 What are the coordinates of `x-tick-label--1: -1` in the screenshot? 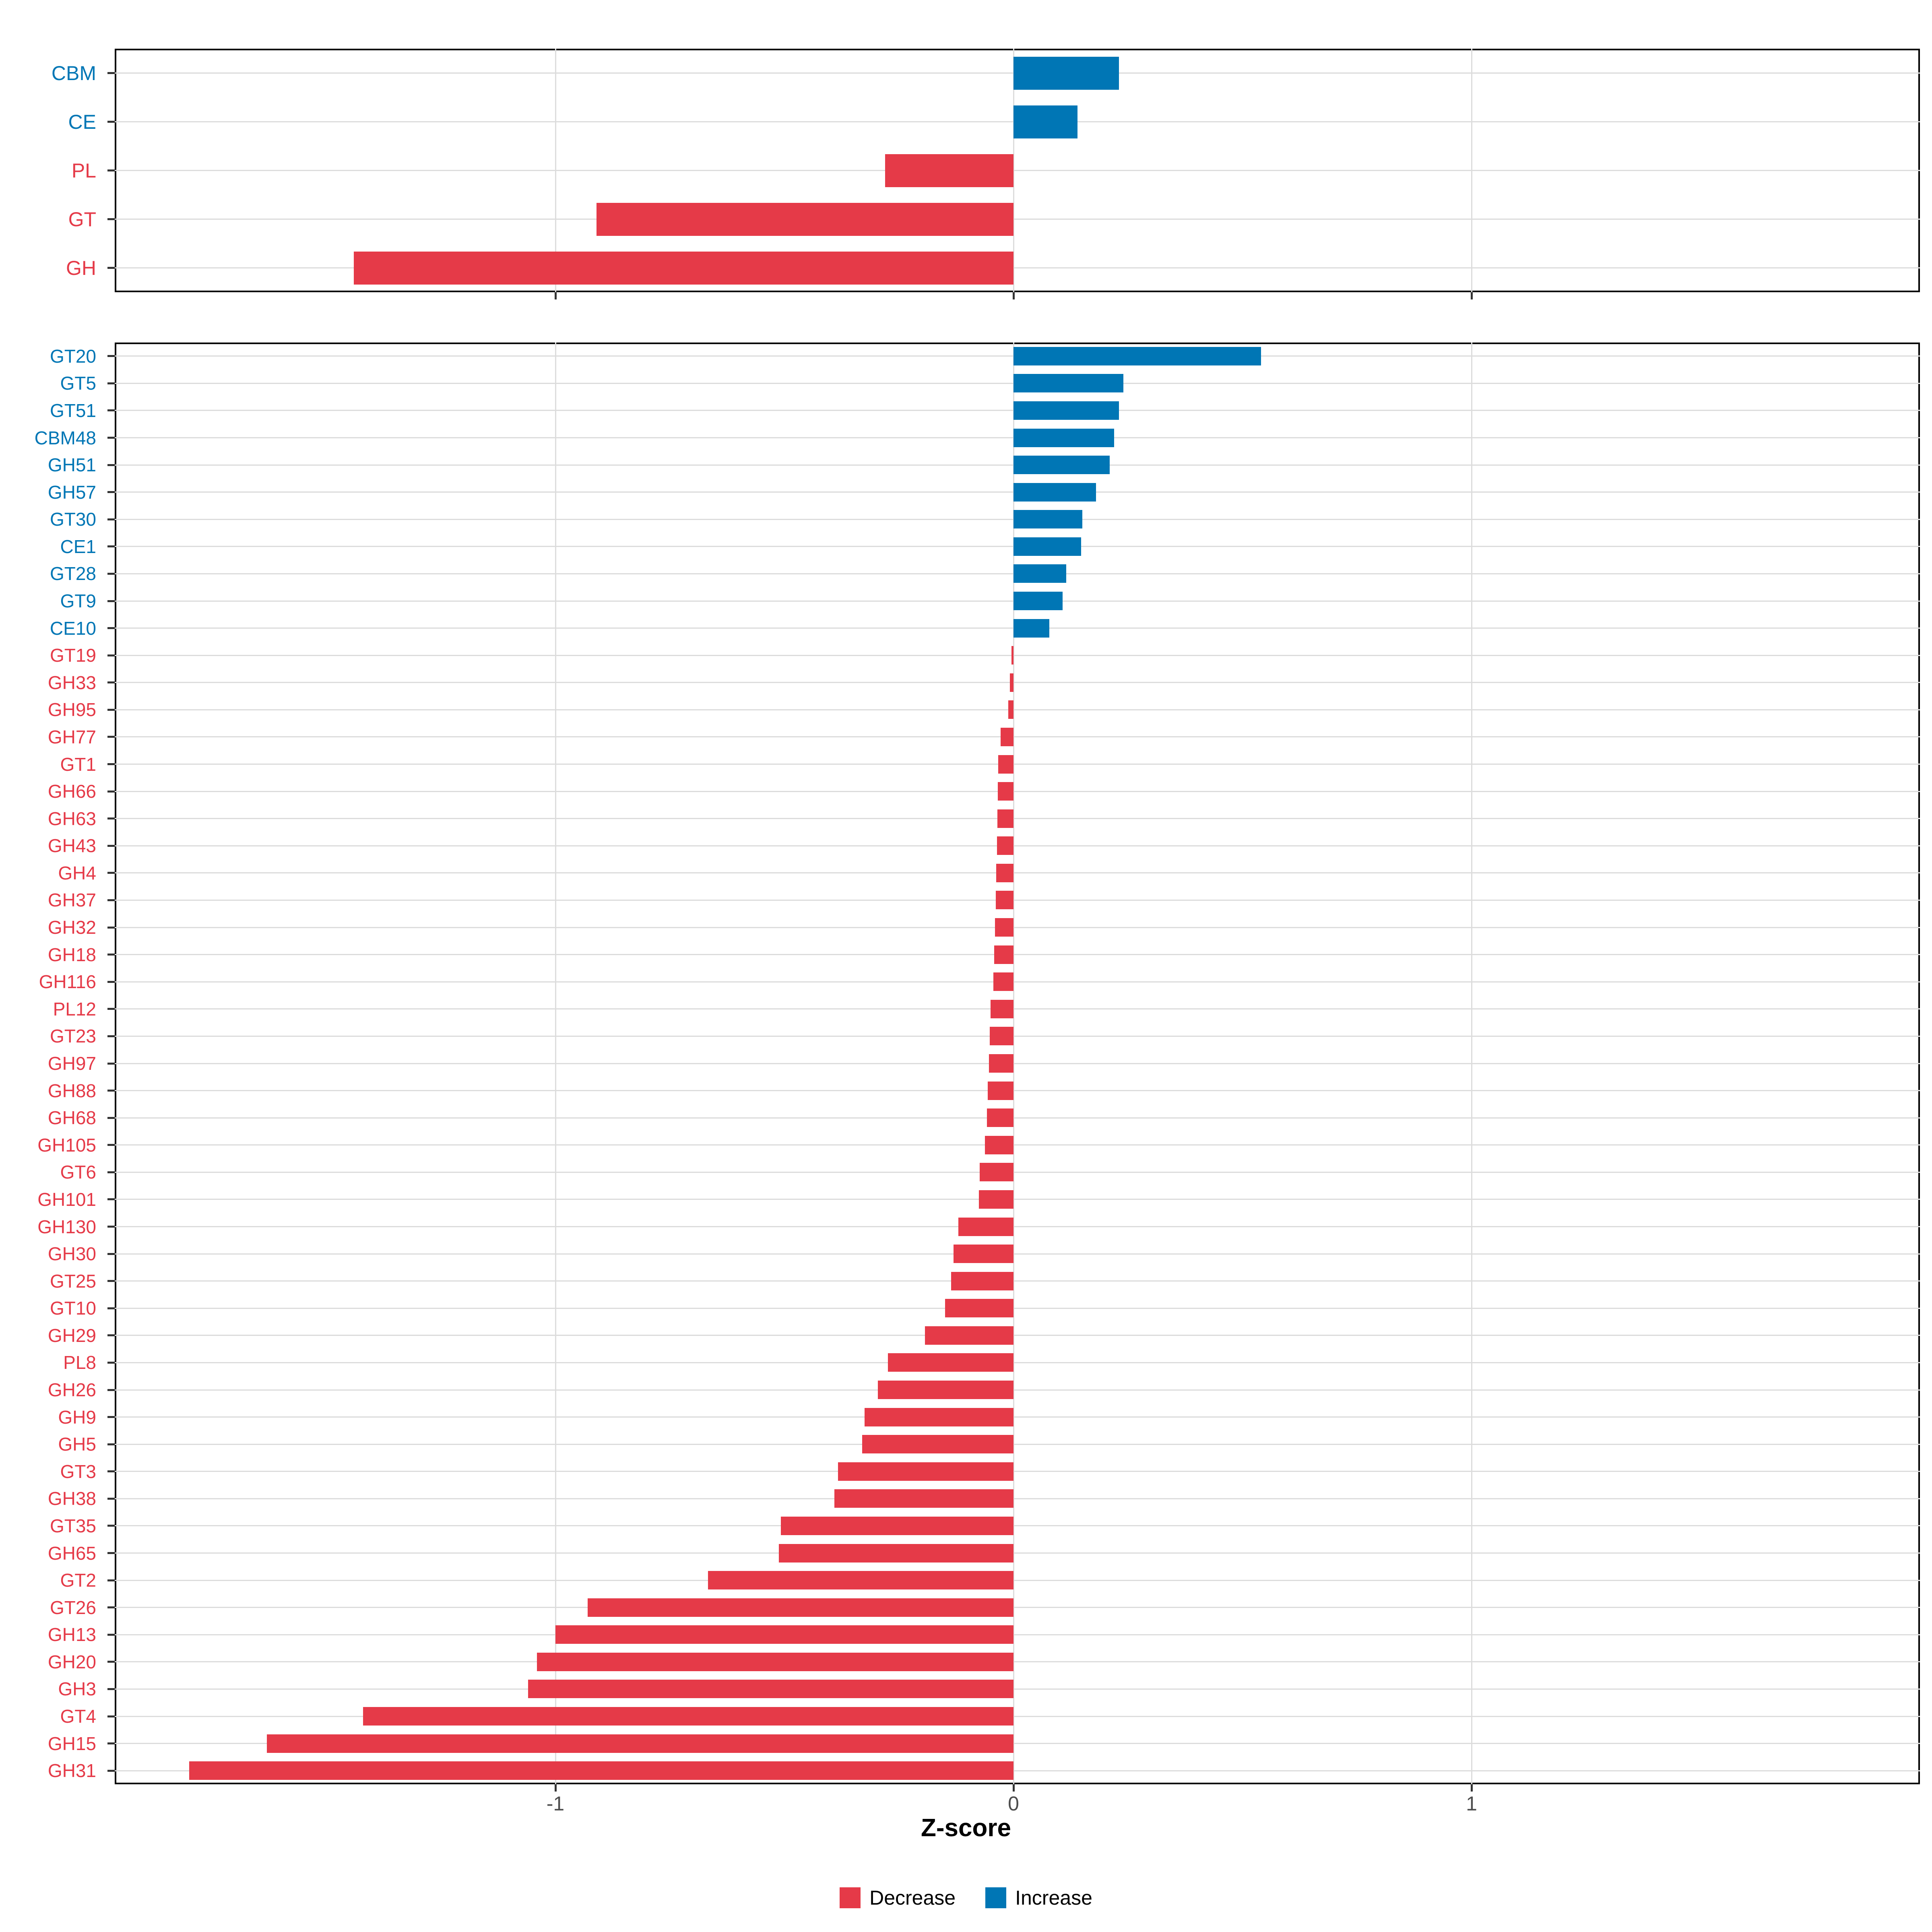 It's located at (555, 1803).